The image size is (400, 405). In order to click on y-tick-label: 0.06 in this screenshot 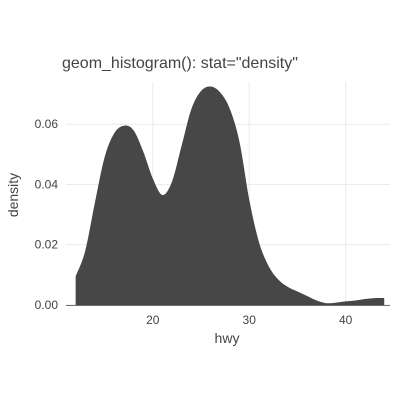, I will do `click(47, 124)`.